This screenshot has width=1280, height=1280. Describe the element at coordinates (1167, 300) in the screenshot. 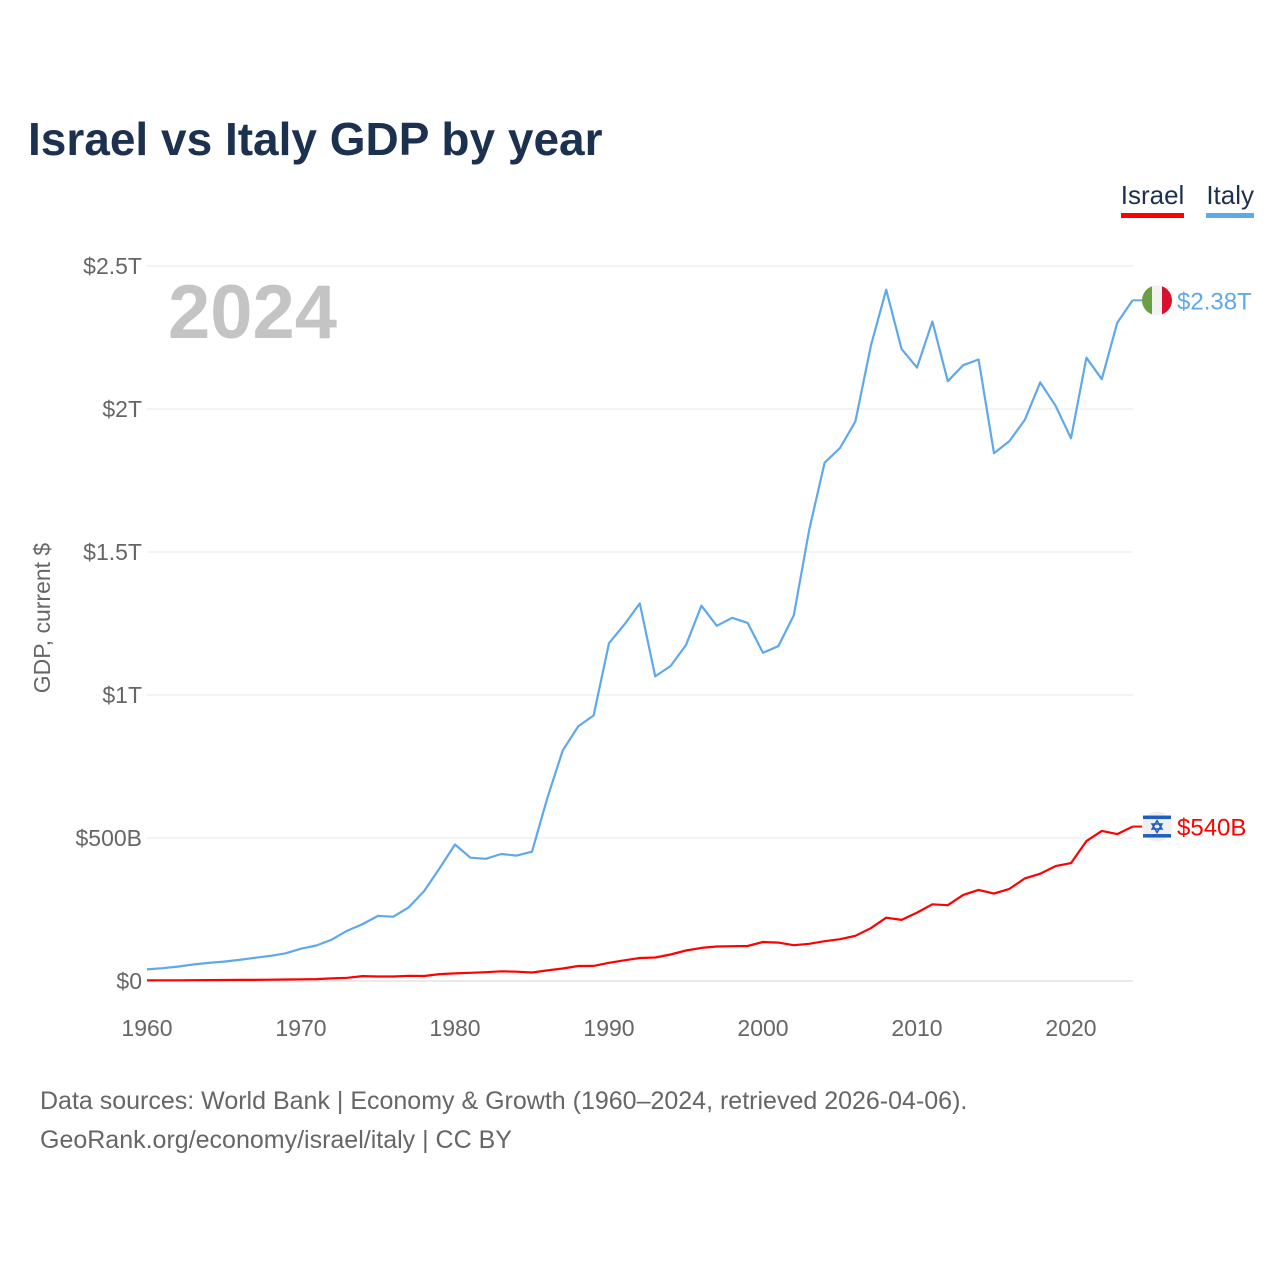

I see `flag-red` at that location.